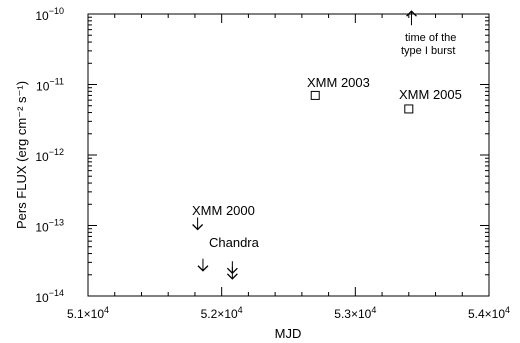 Image resolution: width=520 pixels, height=343 pixels. Describe the element at coordinates (223, 210) in the screenshot. I see `label-xmm-2000: XMM 2000` at that location.